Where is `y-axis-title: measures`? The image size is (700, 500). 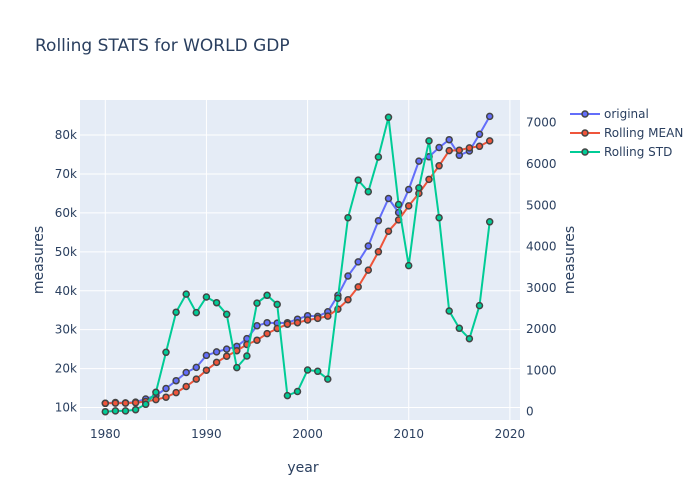 y-axis-title: measures is located at coordinates (39, 260).